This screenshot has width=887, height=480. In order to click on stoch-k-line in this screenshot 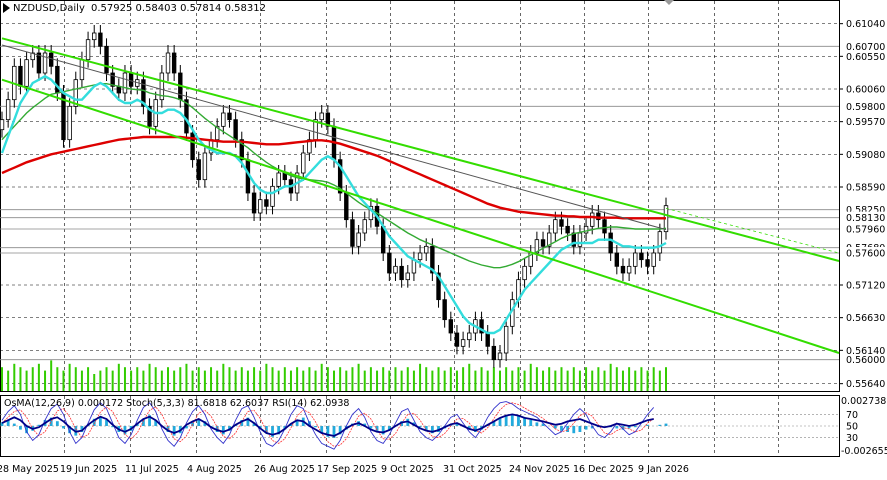, I will do `click(328, 425)`.